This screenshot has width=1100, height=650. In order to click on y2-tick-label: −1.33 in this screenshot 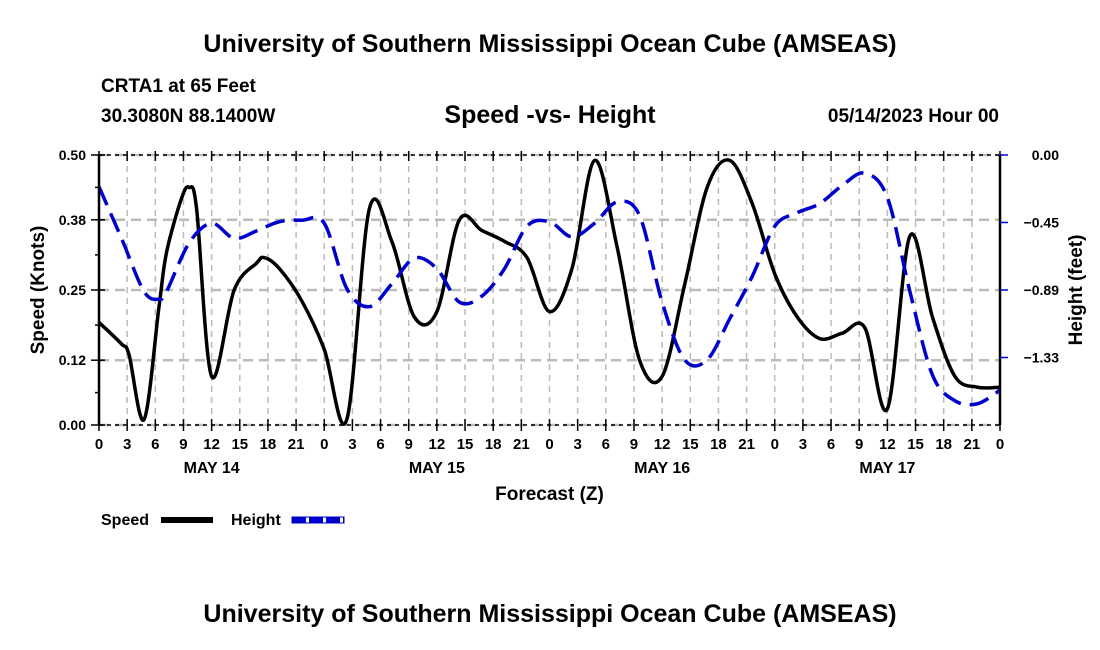, I will do `click(1042, 358)`.